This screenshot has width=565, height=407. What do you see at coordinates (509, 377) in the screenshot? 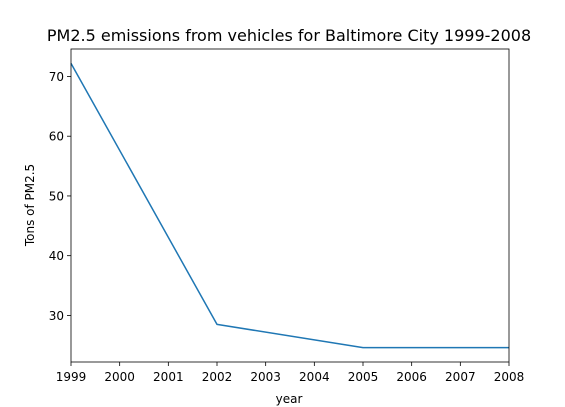
I see `x-tick-label: 2008` at bounding box center [509, 377].